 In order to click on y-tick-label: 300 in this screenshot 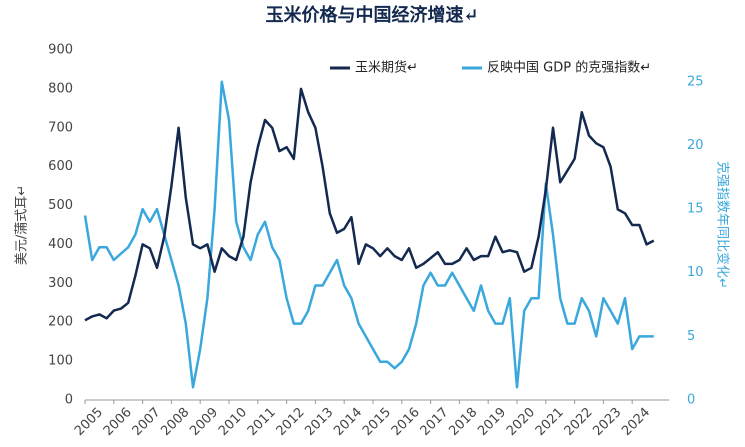, I will do `click(60, 283)`.